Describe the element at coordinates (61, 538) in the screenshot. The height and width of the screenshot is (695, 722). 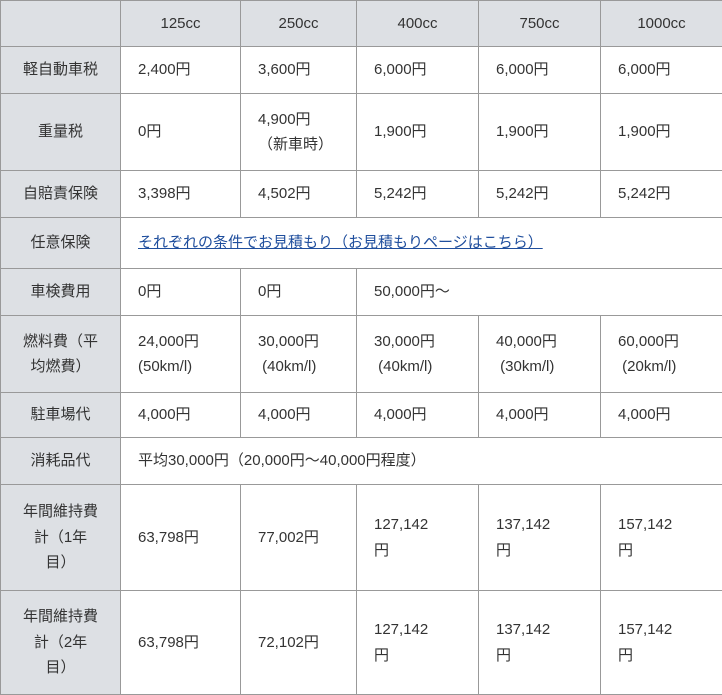
I see `row-header: 年間維持費 計（1年 目）` at that location.